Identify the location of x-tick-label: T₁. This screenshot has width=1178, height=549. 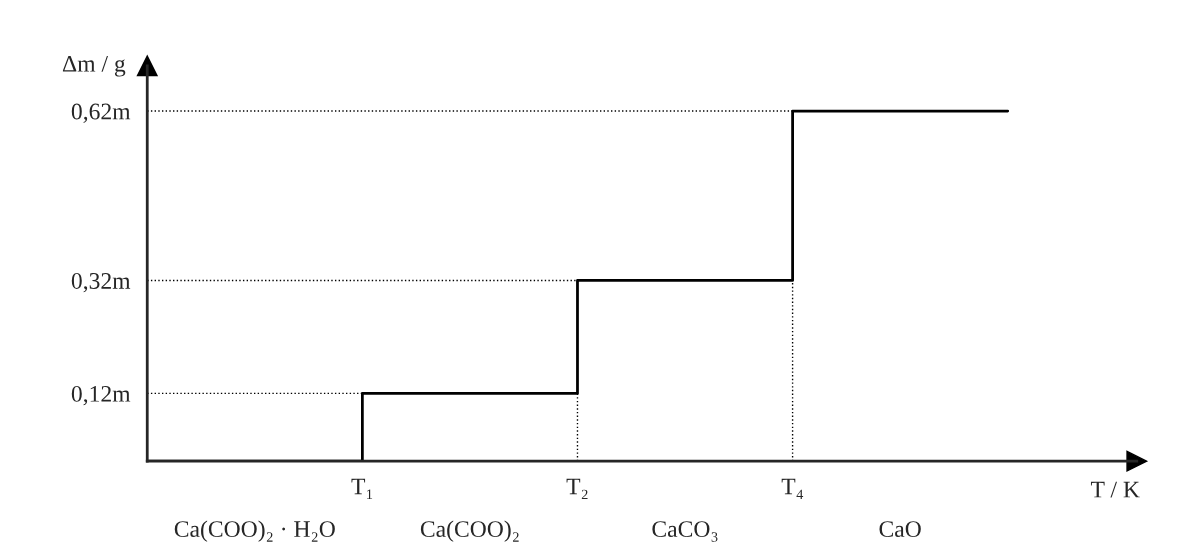
(362, 488).